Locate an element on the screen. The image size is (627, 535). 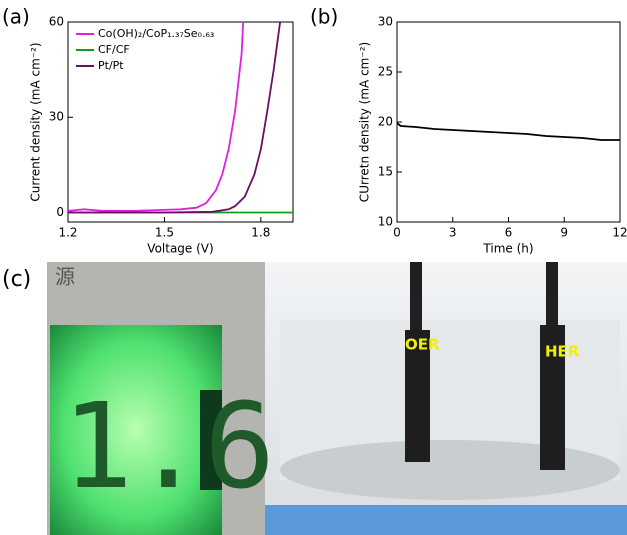
panel-label: (b) is located at coordinates (324, 17).